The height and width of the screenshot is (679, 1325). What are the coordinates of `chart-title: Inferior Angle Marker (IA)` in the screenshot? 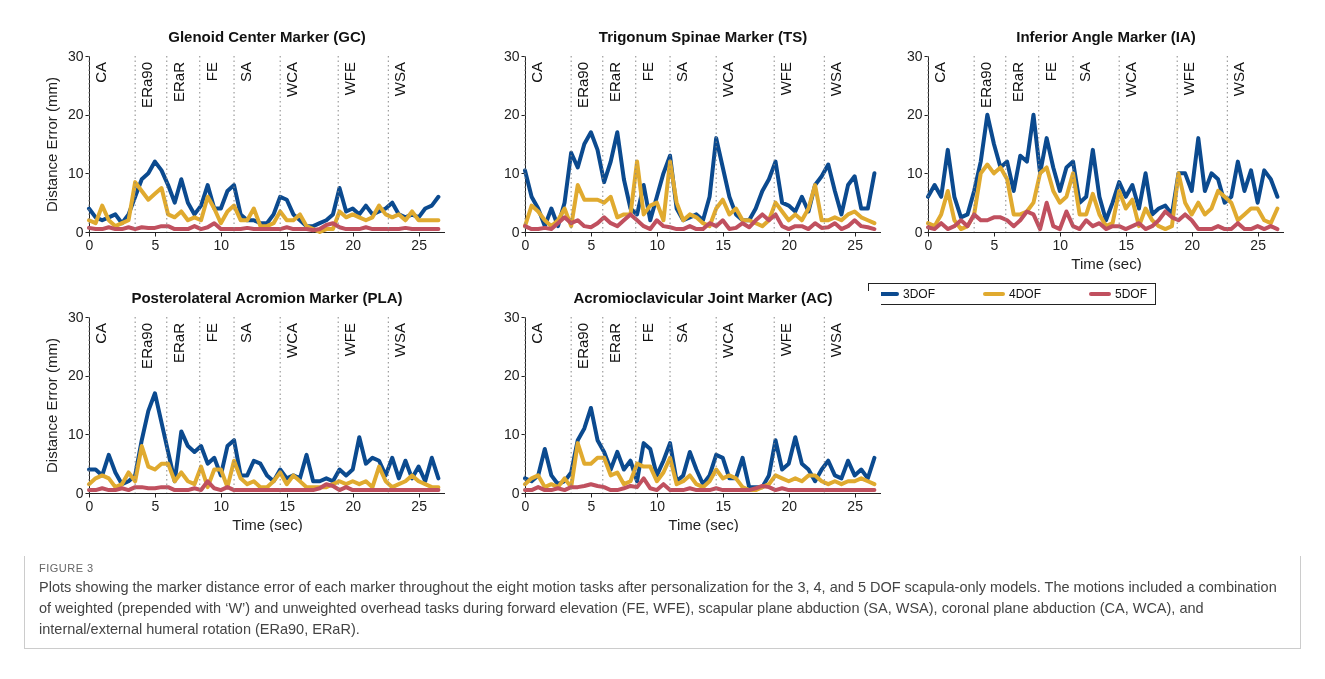 It's located at (1106, 36).